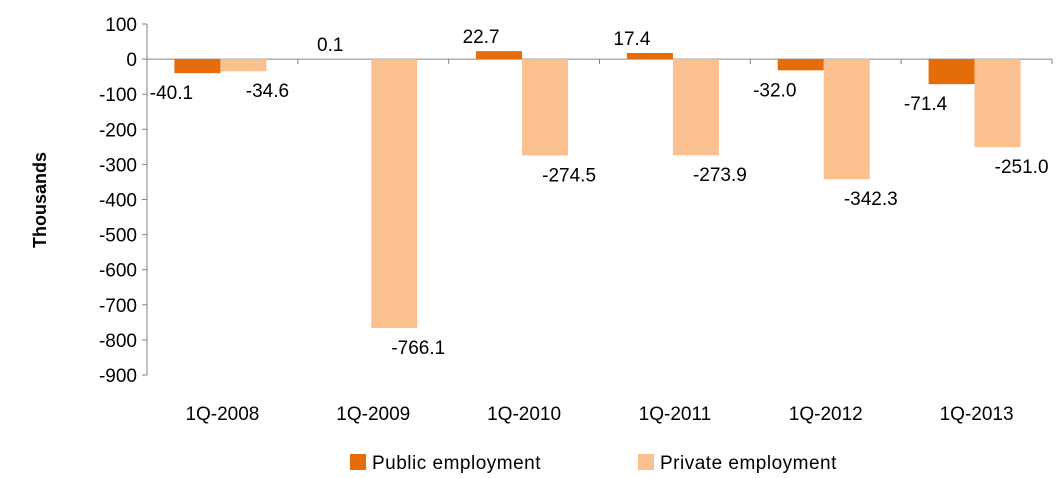 Image resolution: width=1062 pixels, height=478 pixels. Describe the element at coordinates (631, 39) in the screenshot. I see `data-label: 17.4` at that location.